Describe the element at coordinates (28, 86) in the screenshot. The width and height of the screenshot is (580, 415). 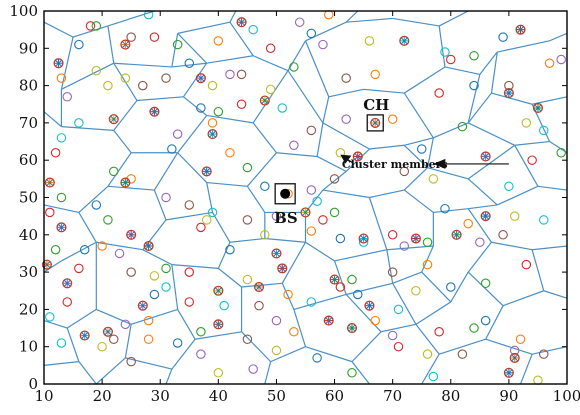
I see `y-tick-label: 80` at that location.